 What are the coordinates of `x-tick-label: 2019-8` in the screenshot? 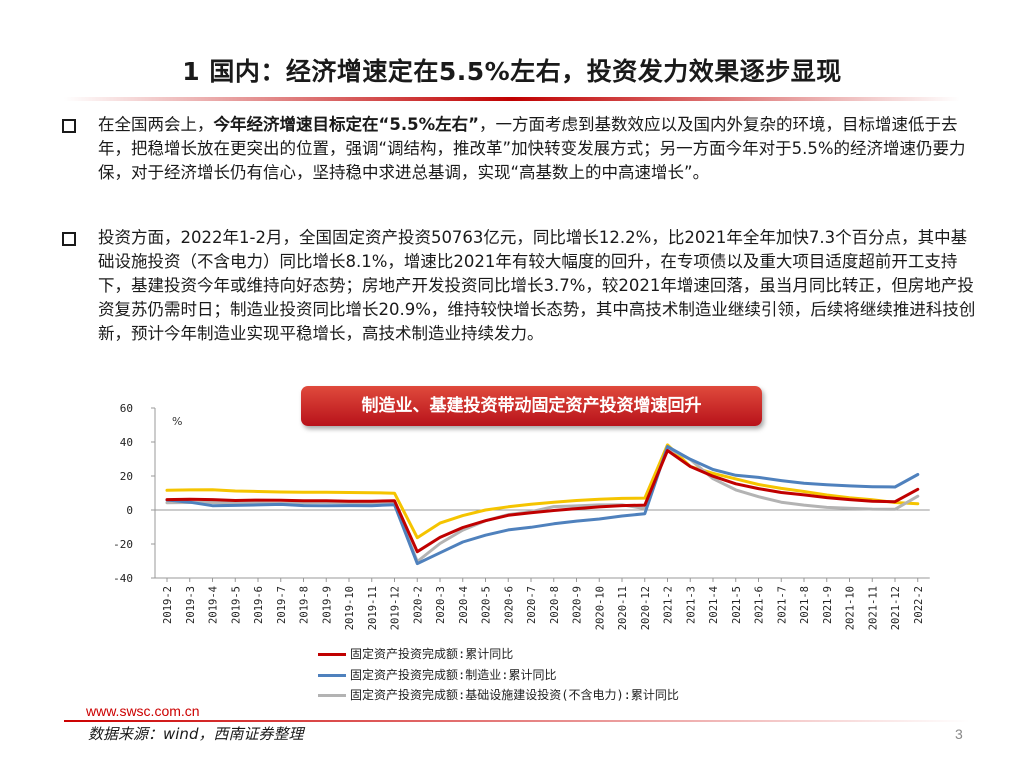 It's located at (305, 605).